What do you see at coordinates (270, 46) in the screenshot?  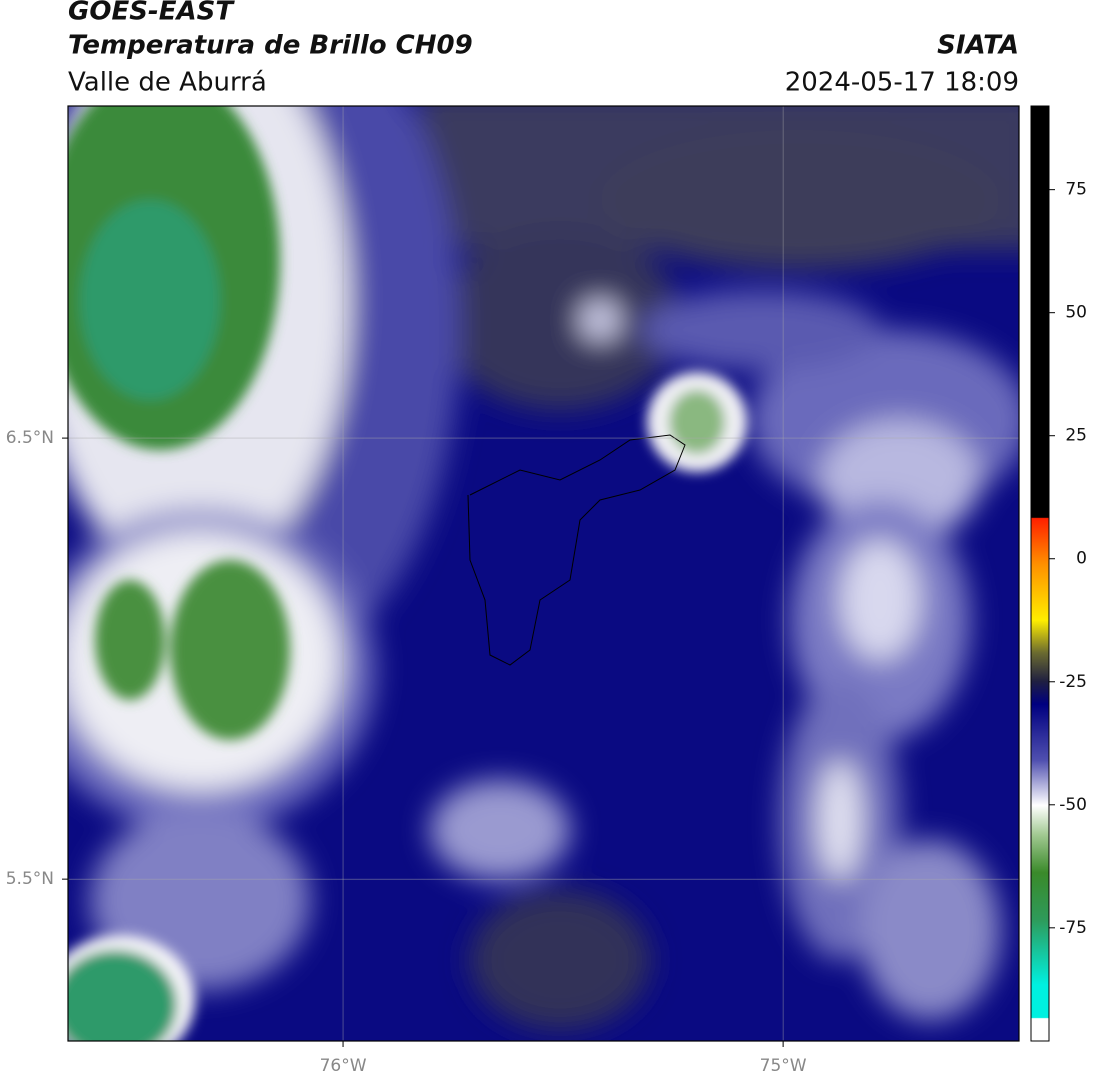 I see `subtitle: Temperatura de Brillo CH09` at bounding box center [270, 46].